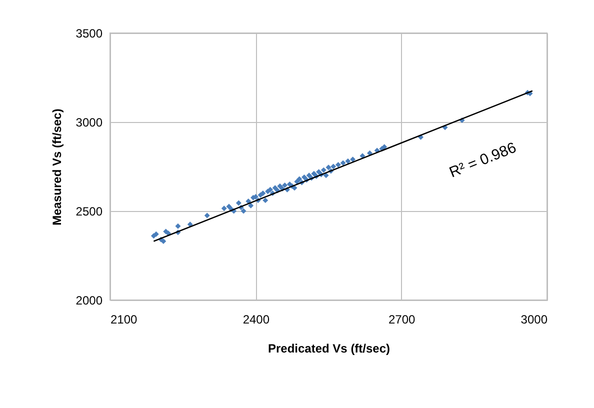 The width and height of the screenshot is (594, 408). Describe the element at coordinates (89, 301) in the screenshot. I see `y-tick-label: 2000` at that location.